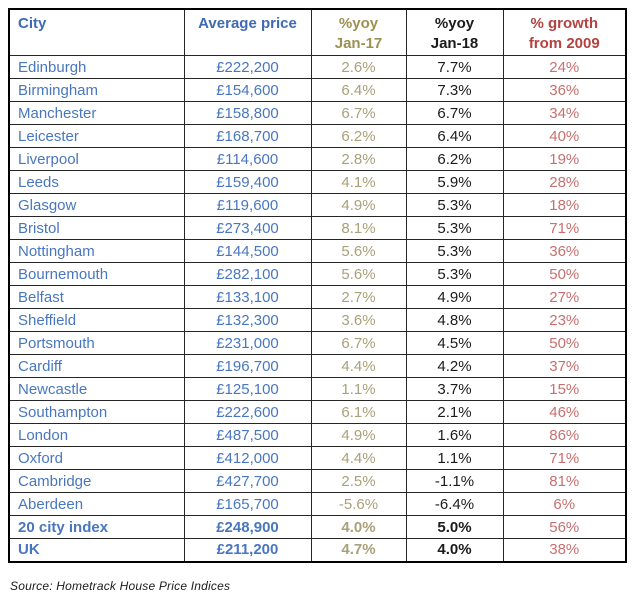 The width and height of the screenshot is (634, 593). I want to click on cell-city: Aberdeen, so click(96, 504).